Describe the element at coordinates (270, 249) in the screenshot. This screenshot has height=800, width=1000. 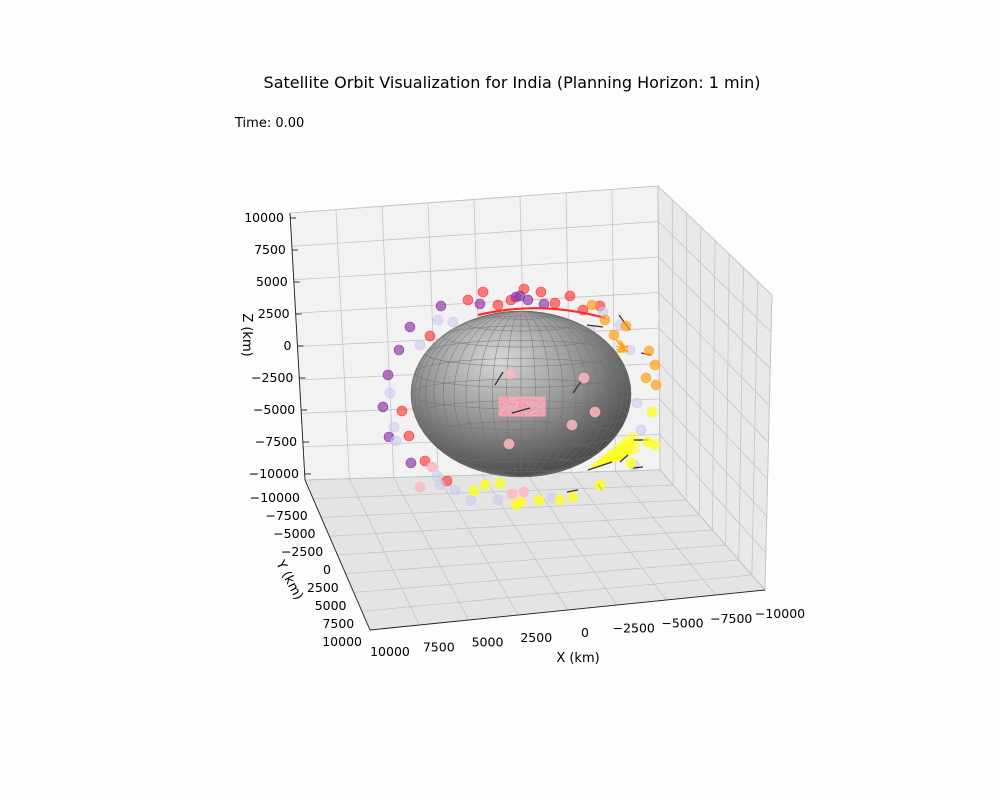
I see `z-tick-label: 7500` at that location.